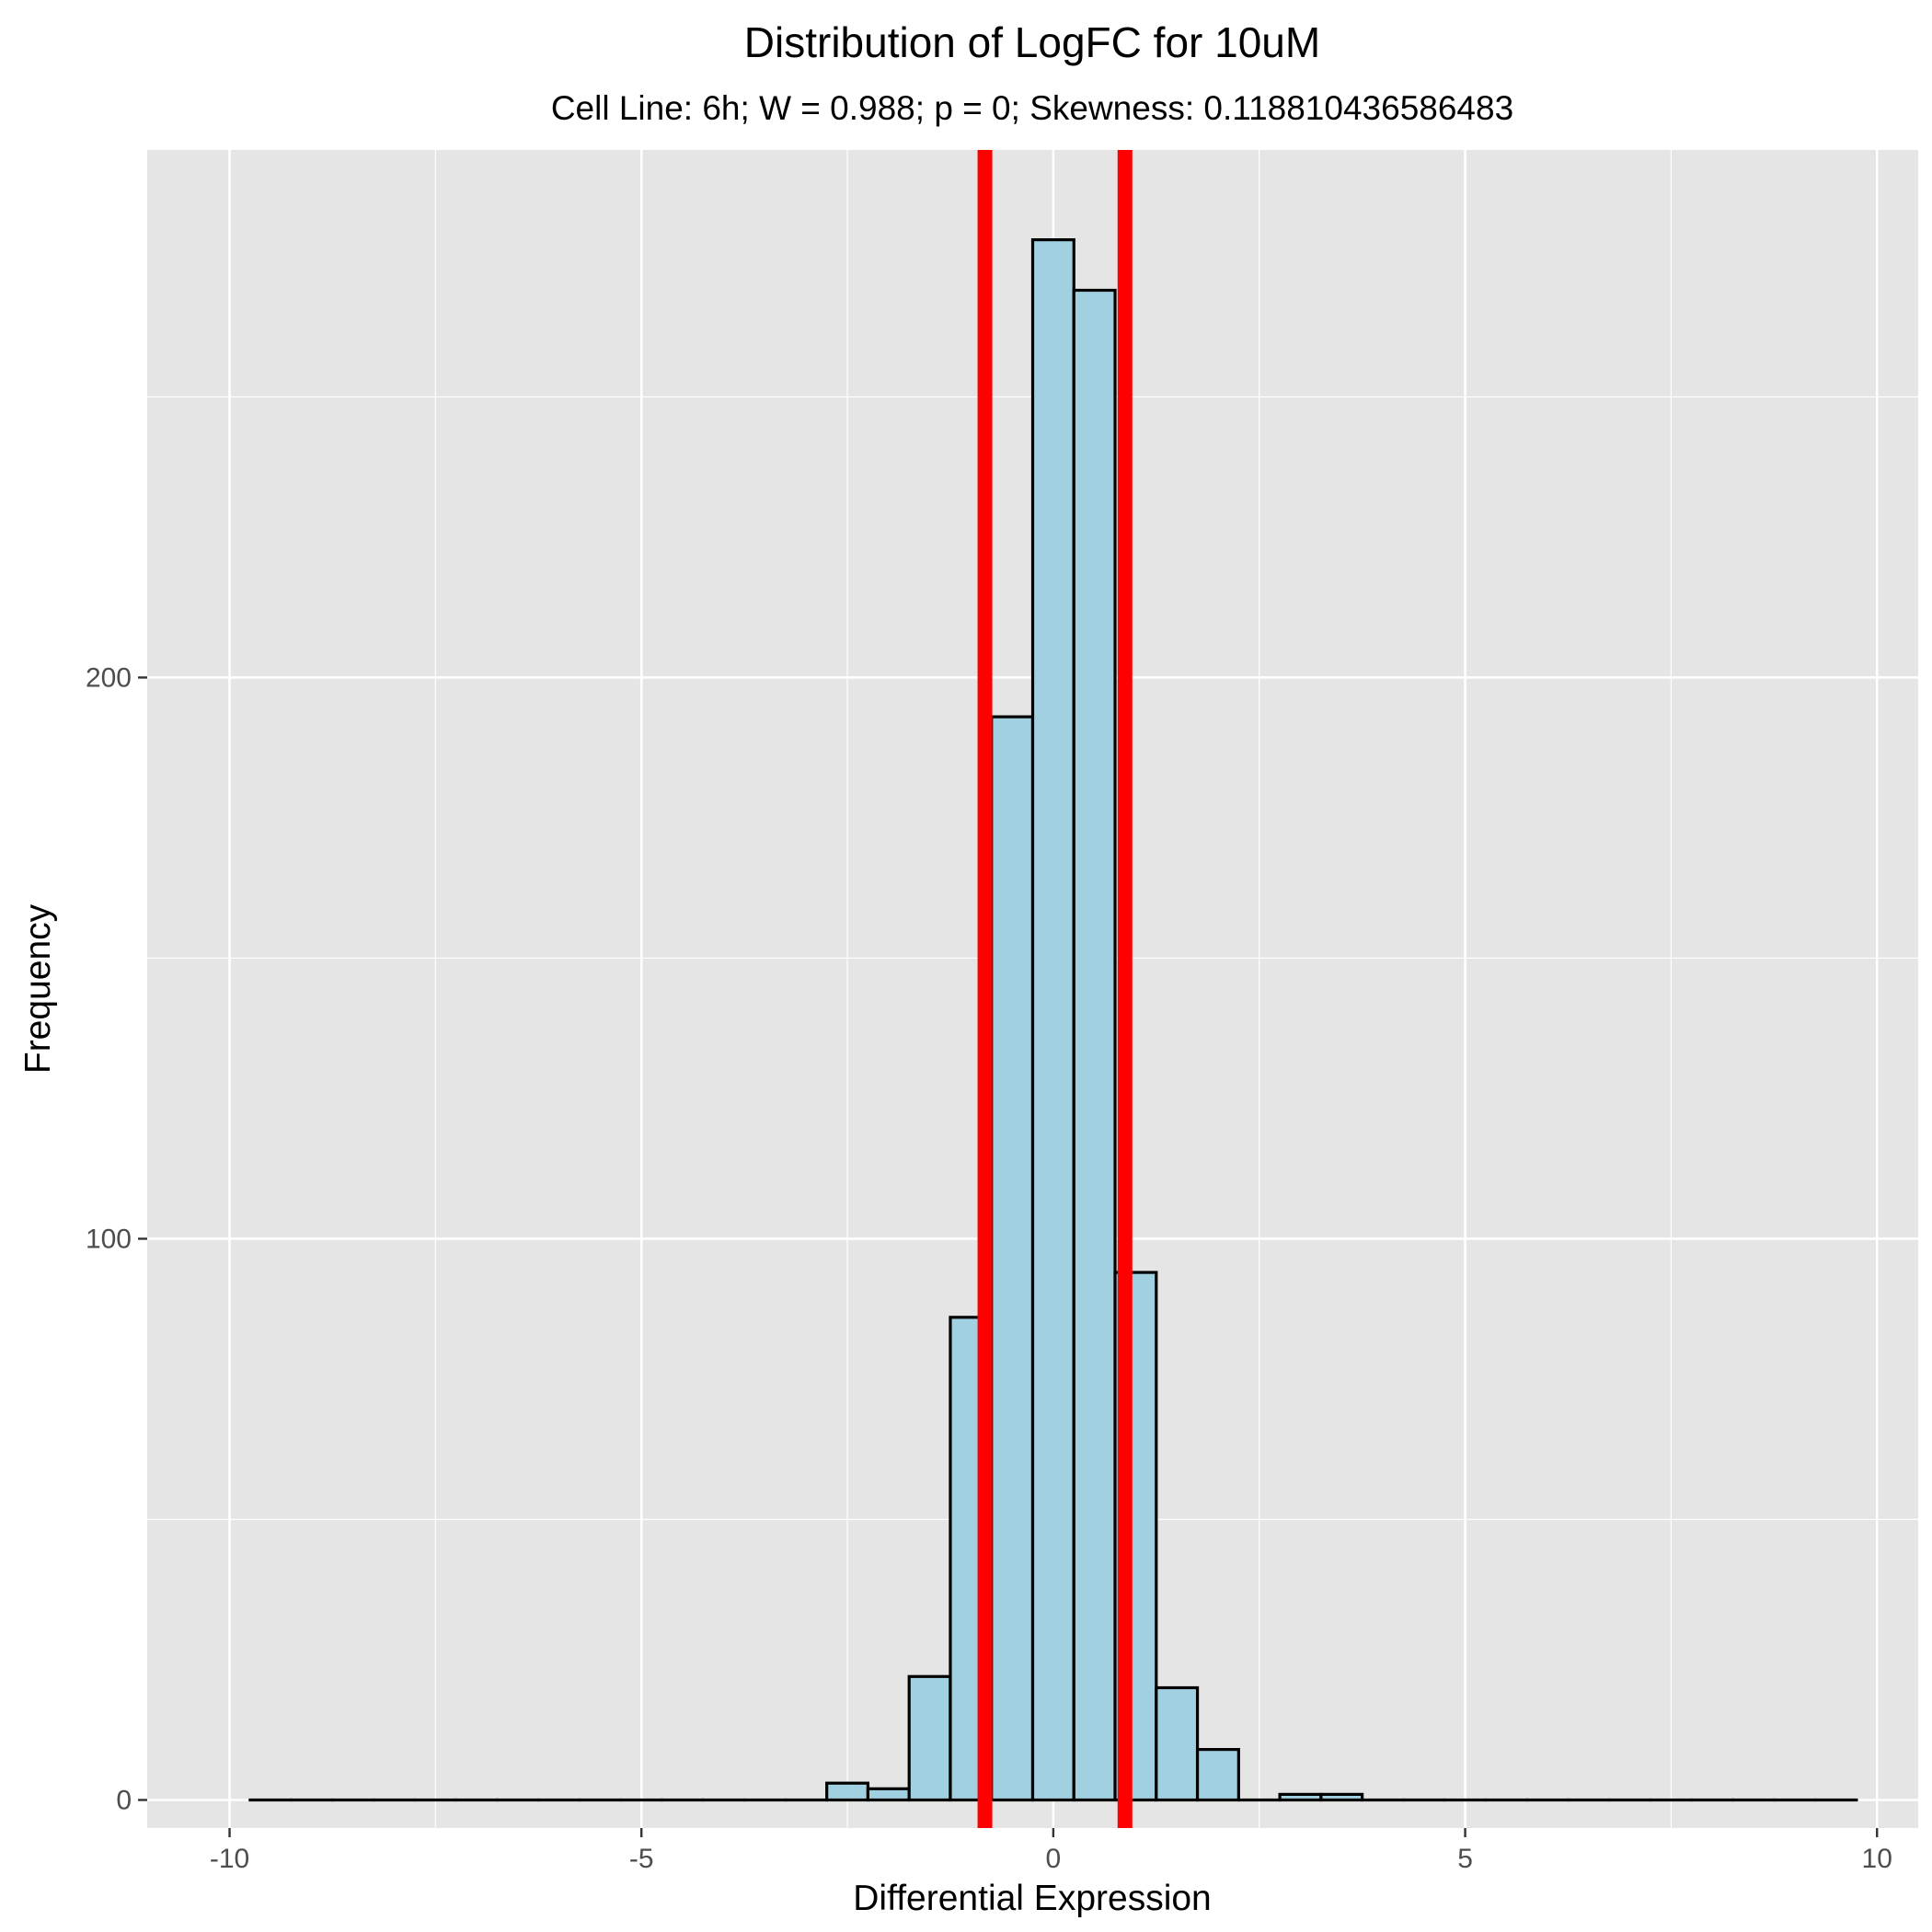  Describe the element at coordinates (1032, 1898) in the screenshot. I see `x-axis-title: Differential Expression` at that location.